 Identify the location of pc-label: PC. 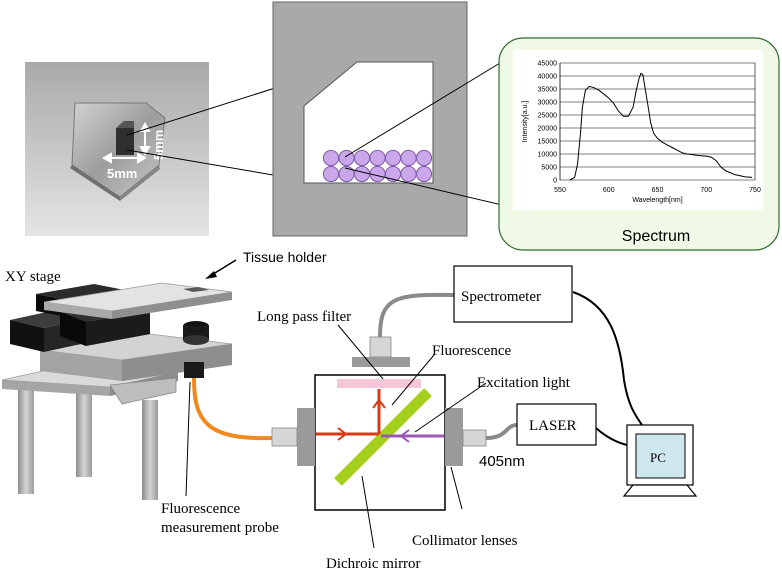
(658, 457).